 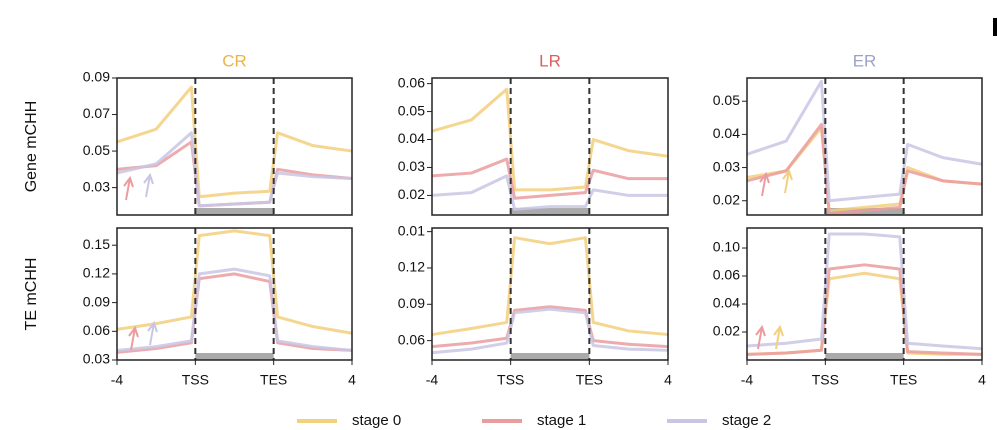 What do you see at coordinates (865, 60) in the screenshot?
I see `panel-title: ER` at bounding box center [865, 60].